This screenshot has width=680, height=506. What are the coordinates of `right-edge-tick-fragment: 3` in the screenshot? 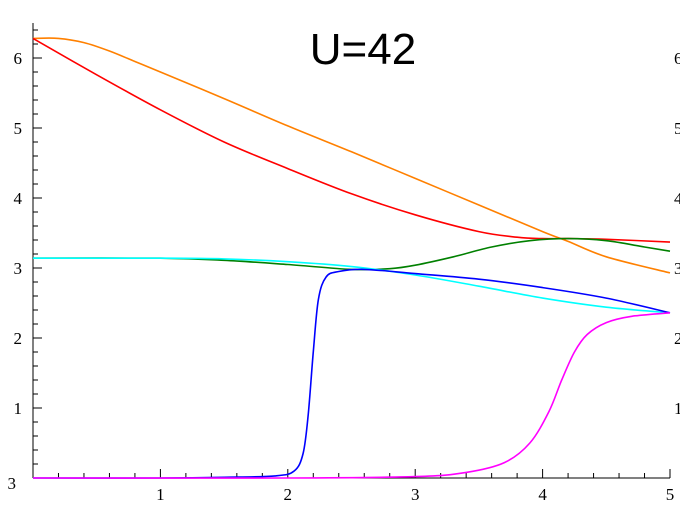 It's located at (677, 268).